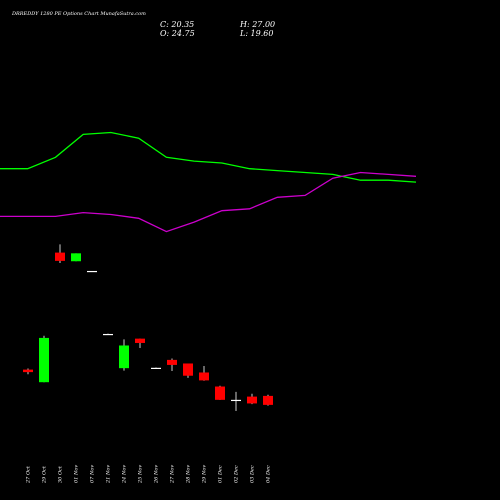 This screenshot has width=500, height=500. What do you see at coordinates (157, 474) in the screenshot?
I see `x-tick-label: 26 Nov` at bounding box center [157, 474].